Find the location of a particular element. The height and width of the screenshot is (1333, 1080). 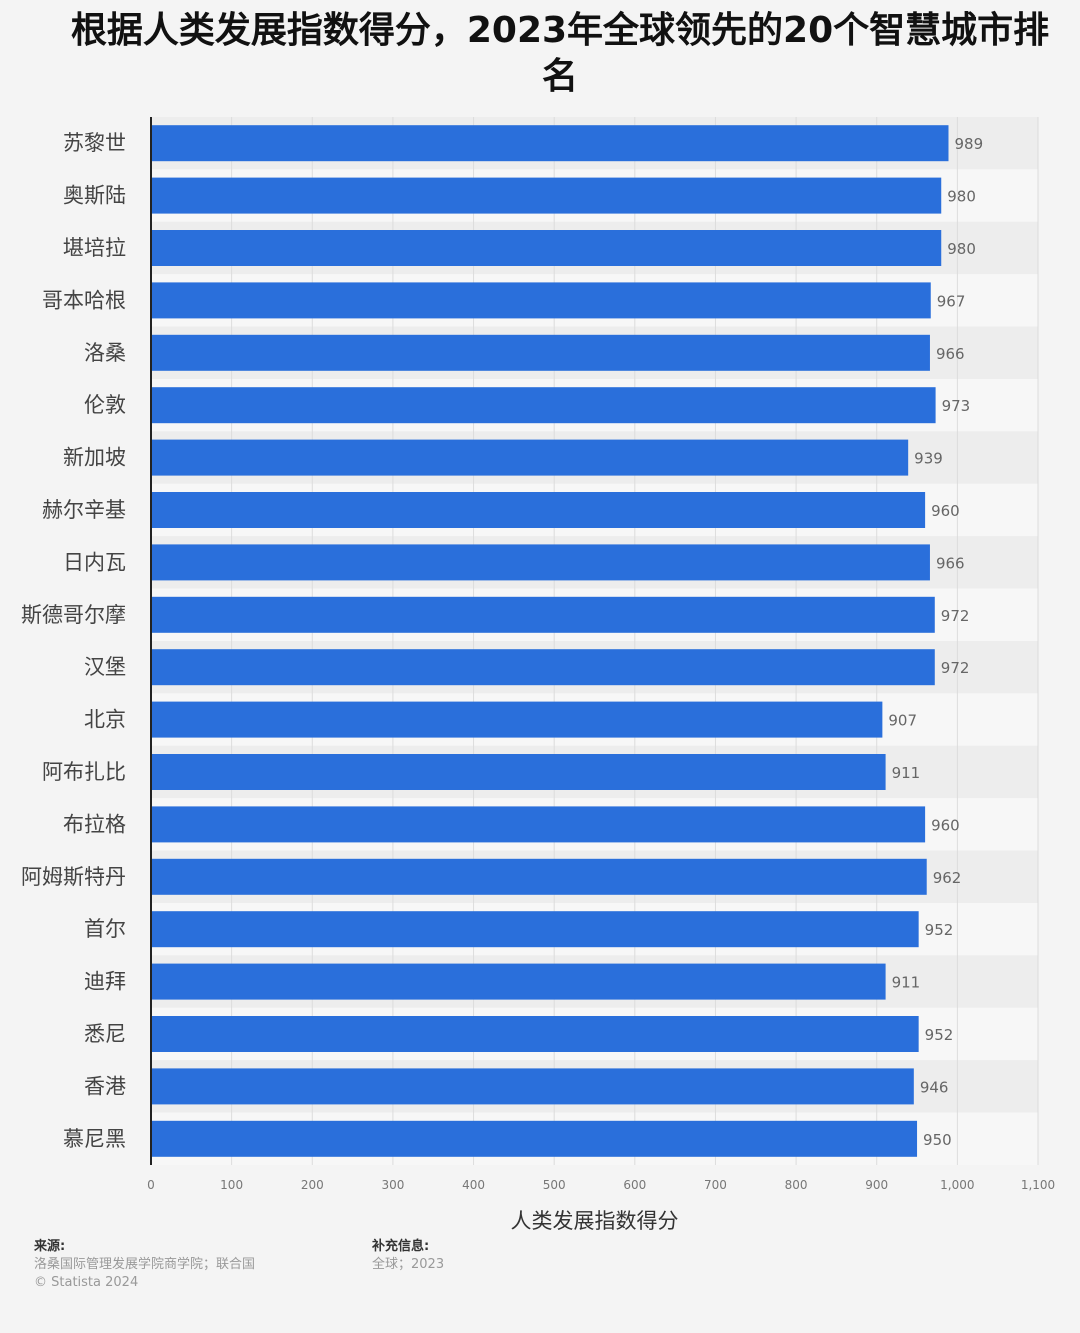

category-label: 伦敦 is located at coordinates (105, 405).